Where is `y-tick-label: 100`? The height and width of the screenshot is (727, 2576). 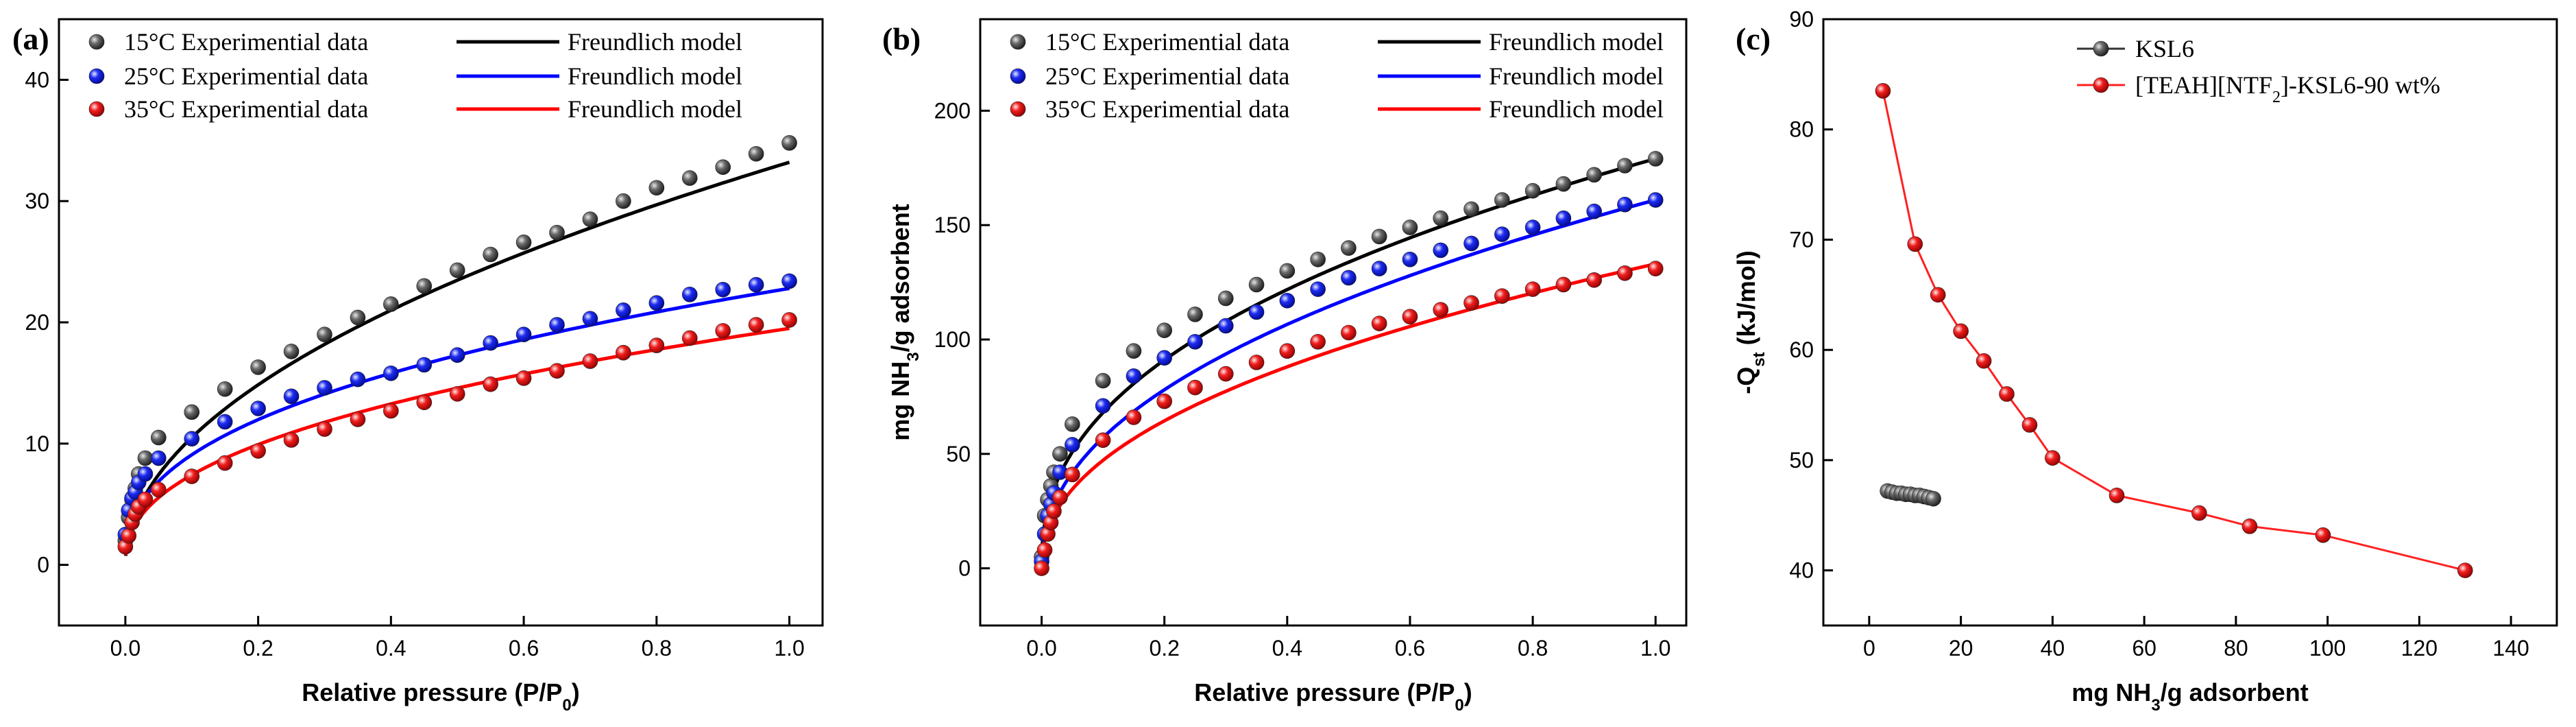
y-tick-label: 100 is located at coordinates (952, 339).